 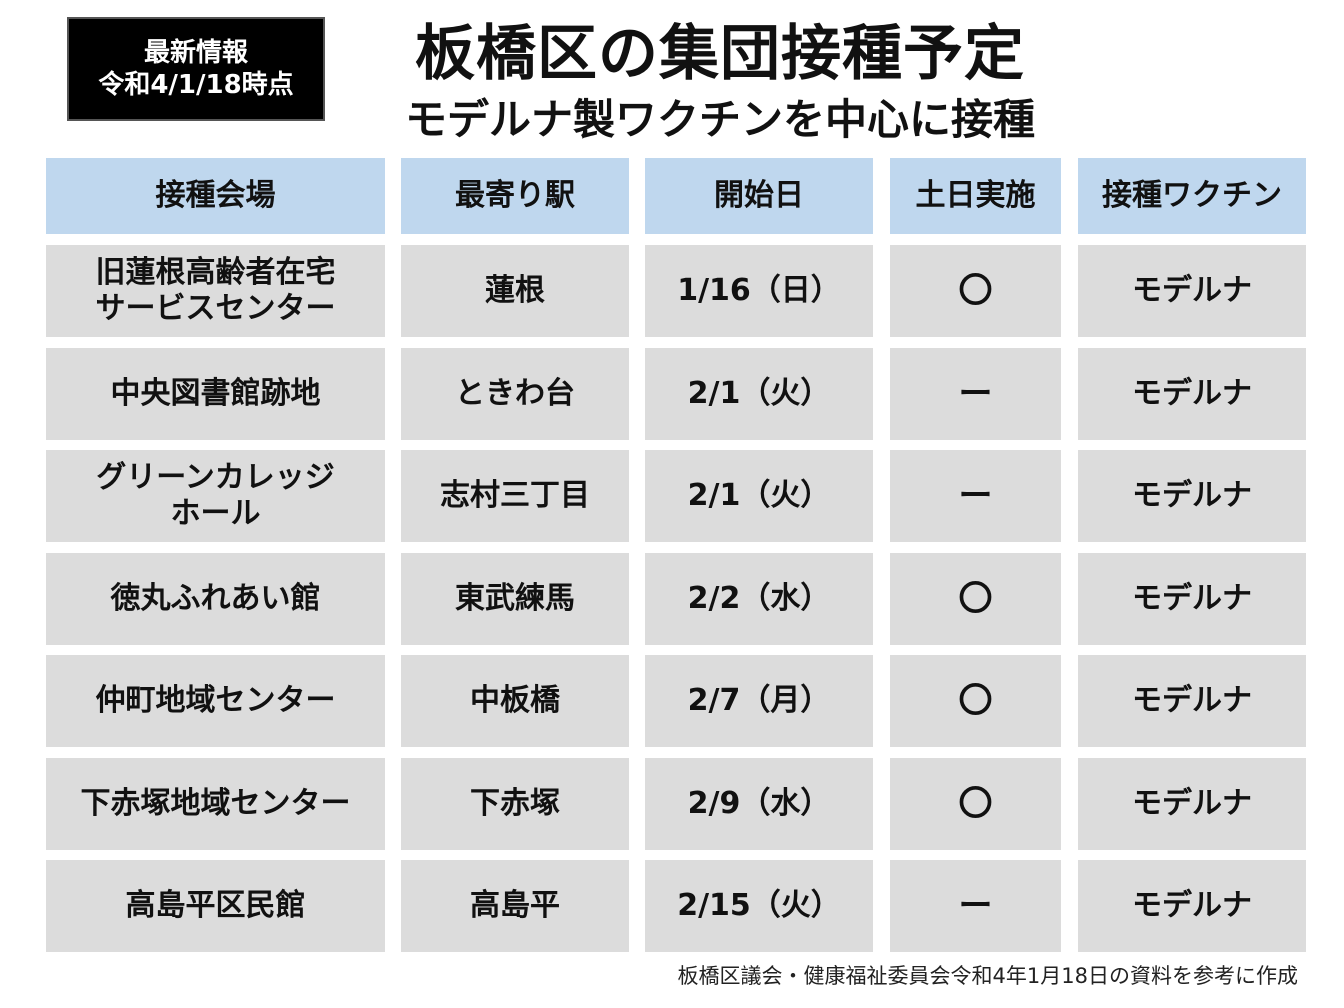 I want to click on cell-start-date: 2/15（火）, so click(x=759, y=906).